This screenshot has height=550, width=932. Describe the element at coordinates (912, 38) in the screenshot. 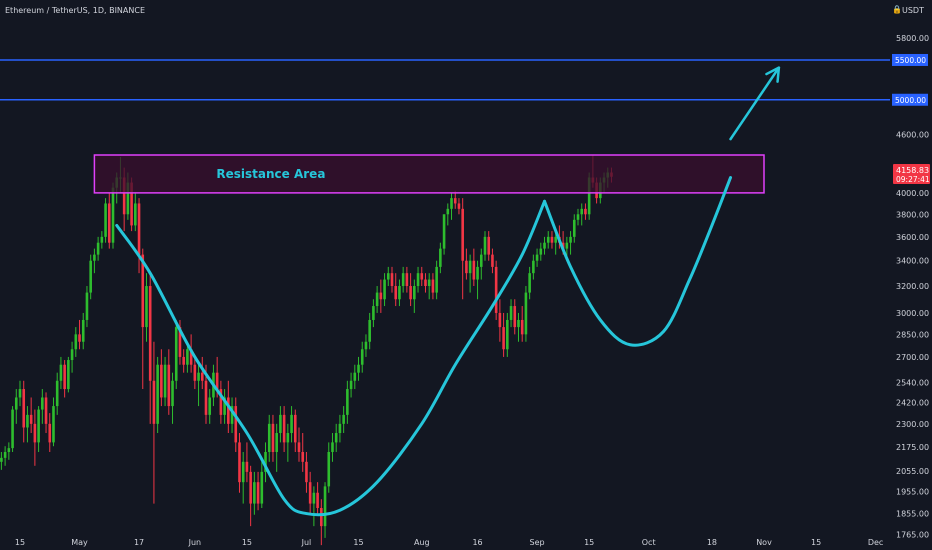

I see `y-tick-label: 5800.00` at that location.